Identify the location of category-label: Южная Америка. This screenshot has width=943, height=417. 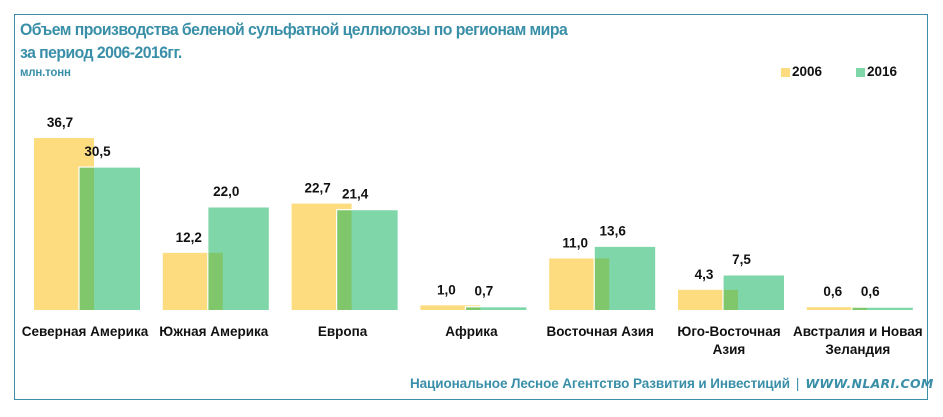
(213, 331).